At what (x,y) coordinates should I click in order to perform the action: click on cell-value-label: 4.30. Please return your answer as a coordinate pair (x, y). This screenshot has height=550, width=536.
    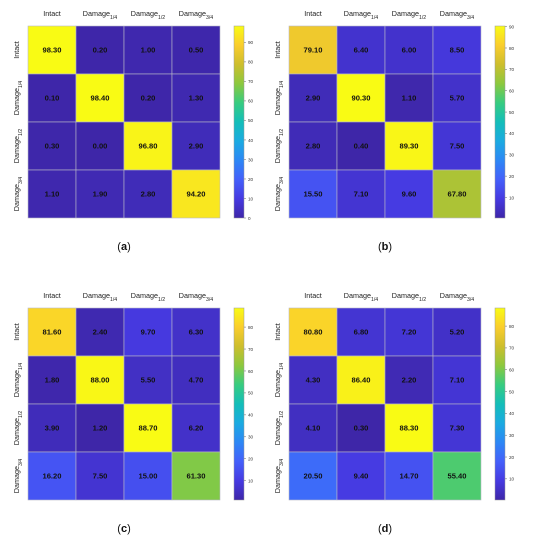
    Looking at the image, I should click on (313, 380).